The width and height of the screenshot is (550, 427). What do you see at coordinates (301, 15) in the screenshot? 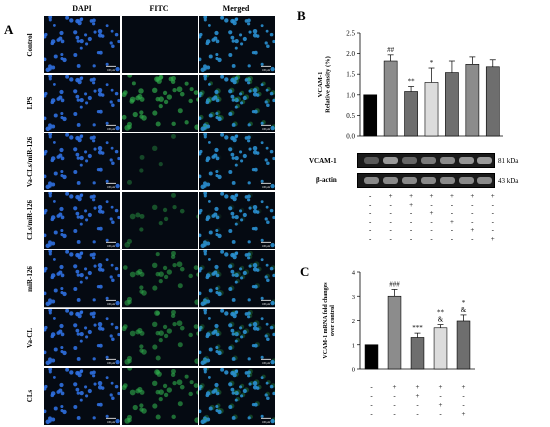
I see `panel-b-label: B` at bounding box center [301, 15].